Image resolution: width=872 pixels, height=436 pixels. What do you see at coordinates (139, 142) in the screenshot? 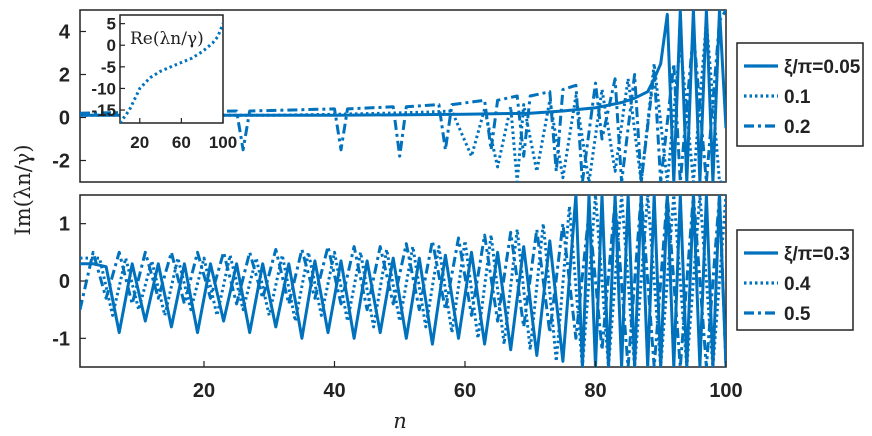
I see `inset-xtick-label: 20` at bounding box center [139, 142].